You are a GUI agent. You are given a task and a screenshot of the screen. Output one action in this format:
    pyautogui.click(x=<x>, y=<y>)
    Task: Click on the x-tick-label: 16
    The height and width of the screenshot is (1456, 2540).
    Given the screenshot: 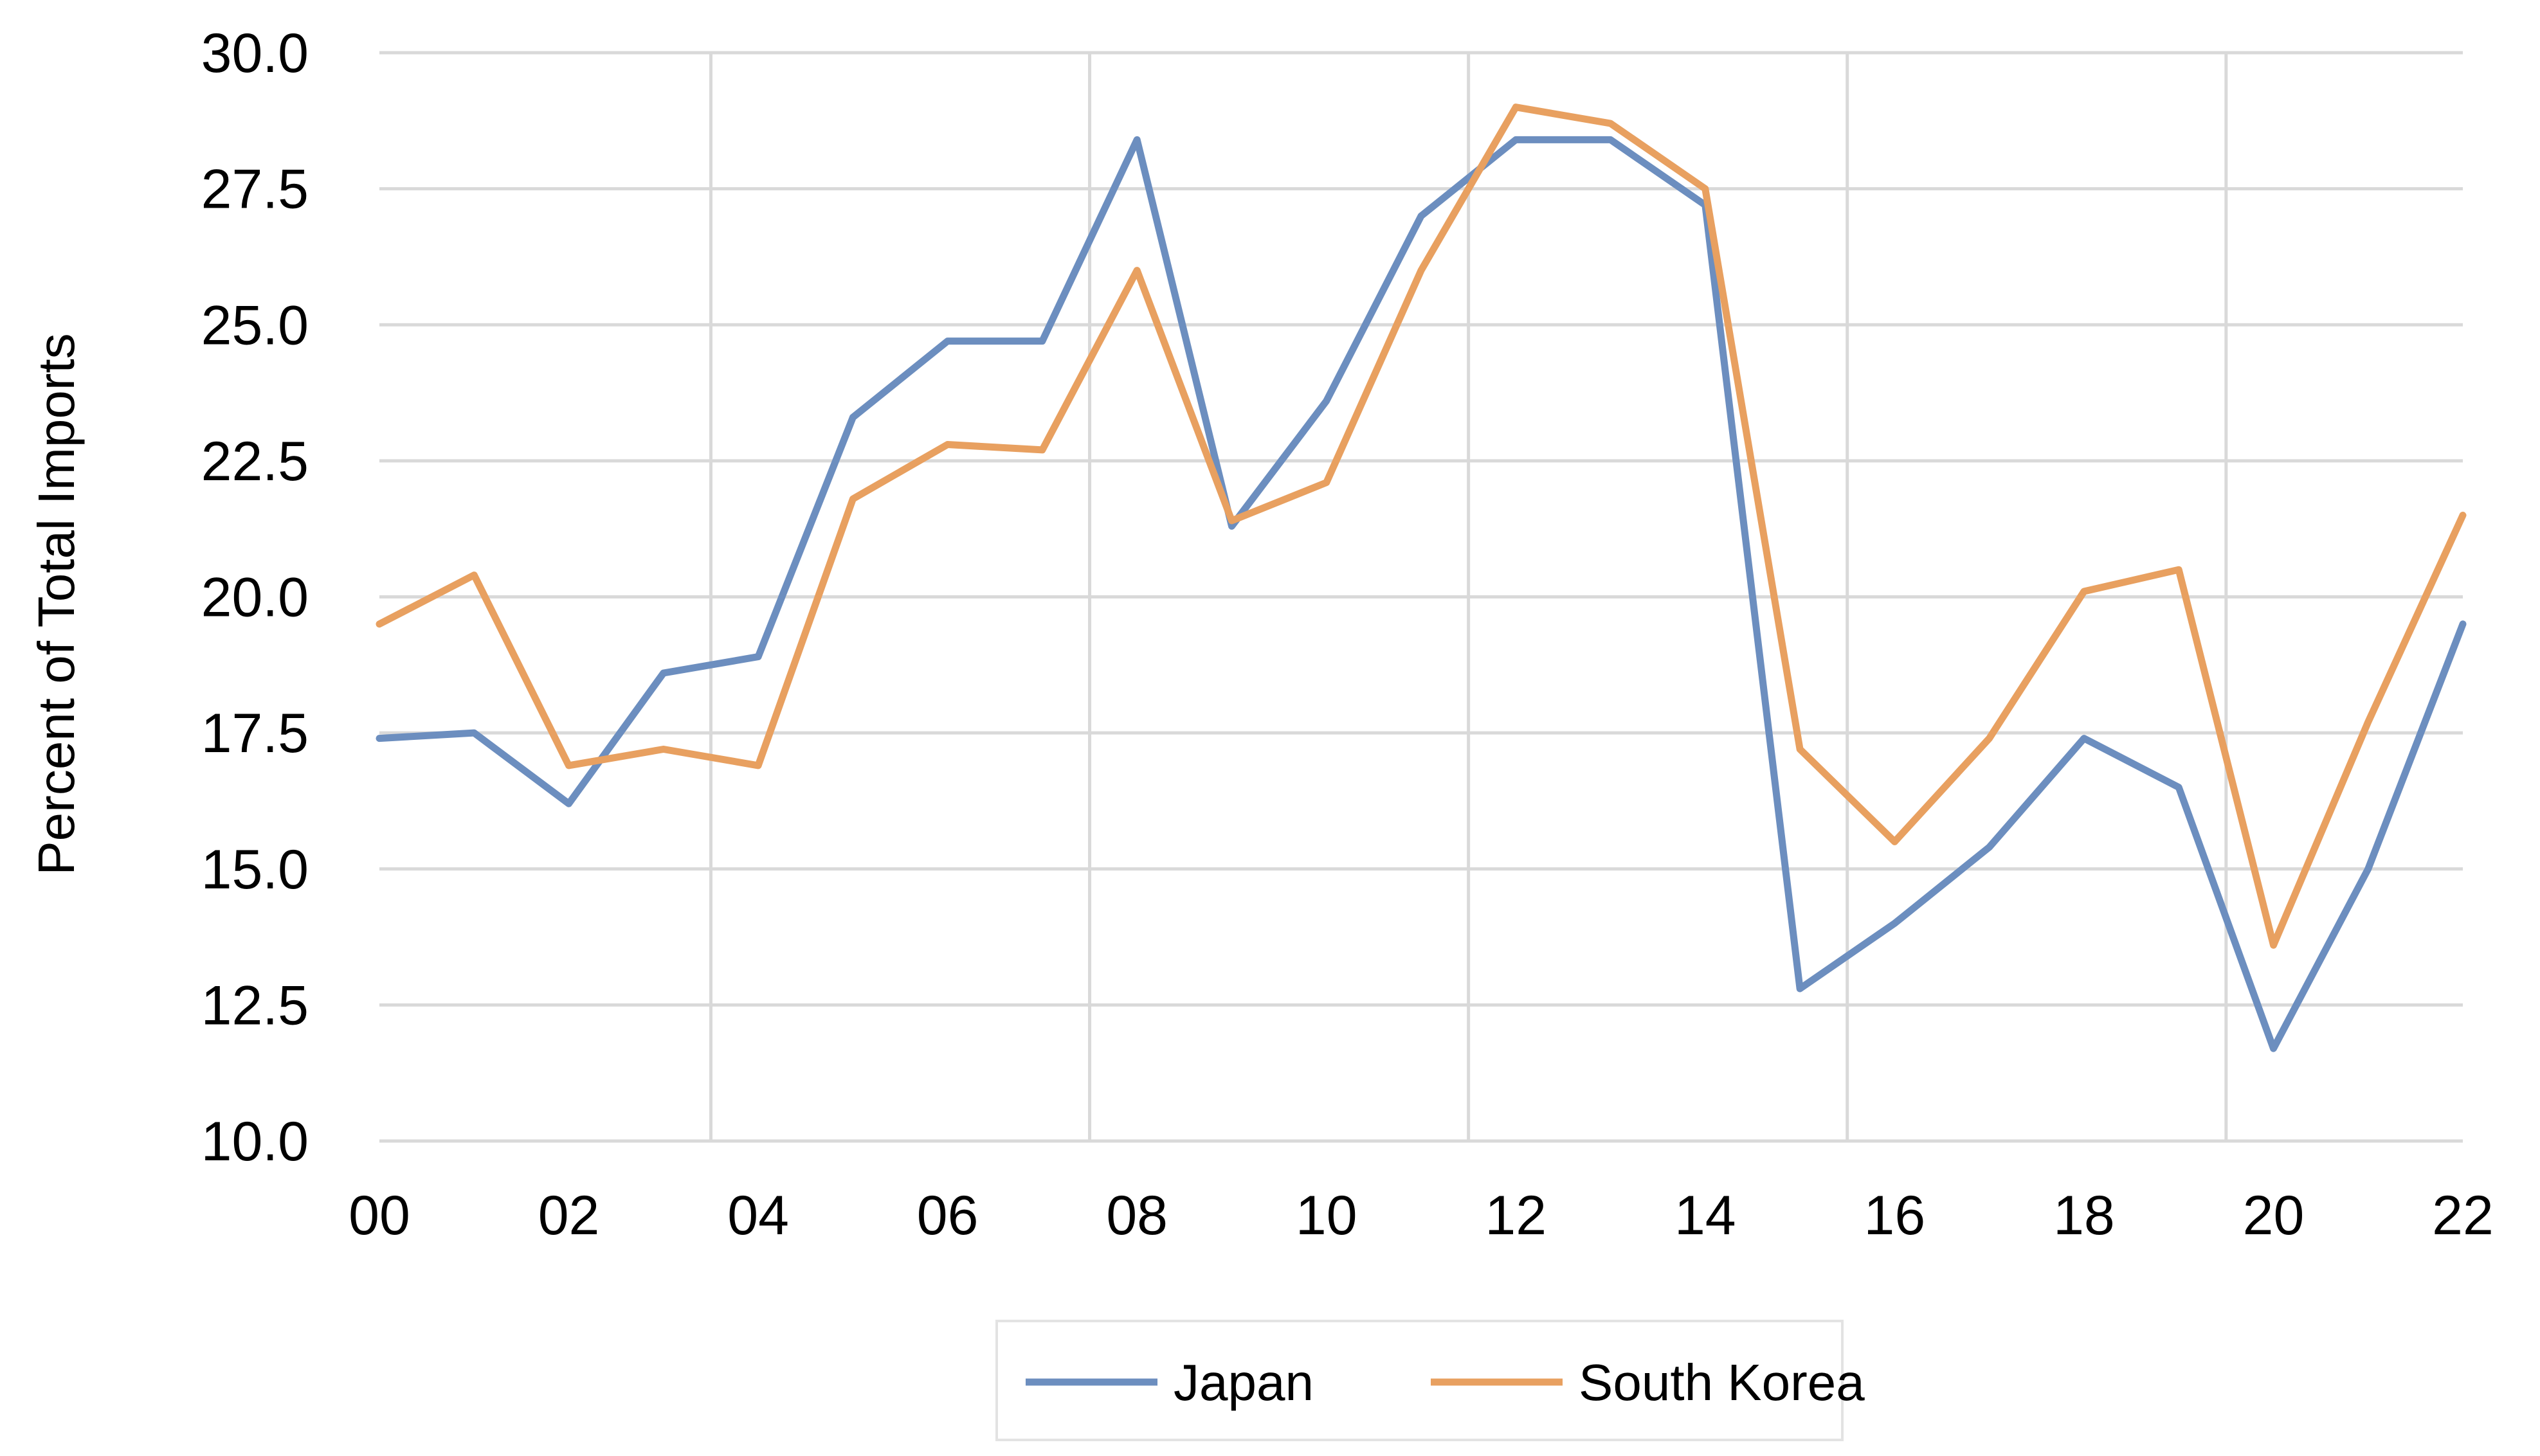 What is the action you would take?
    pyautogui.click(x=1895, y=1216)
    